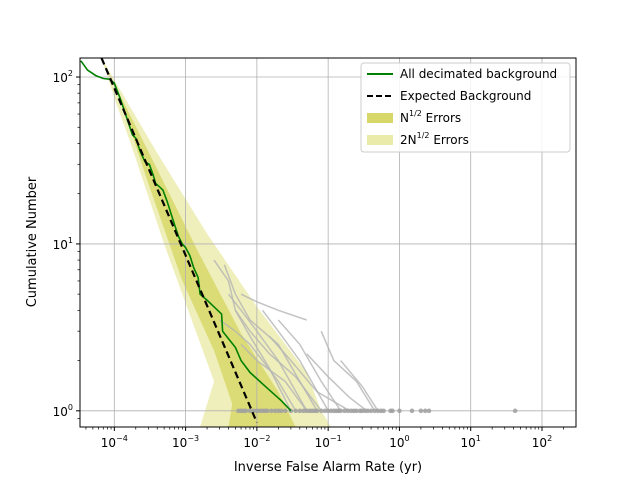  What do you see at coordinates (471, 442) in the screenshot?
I see `x-tick-label: 10¹` at bounding box center [471, 442].